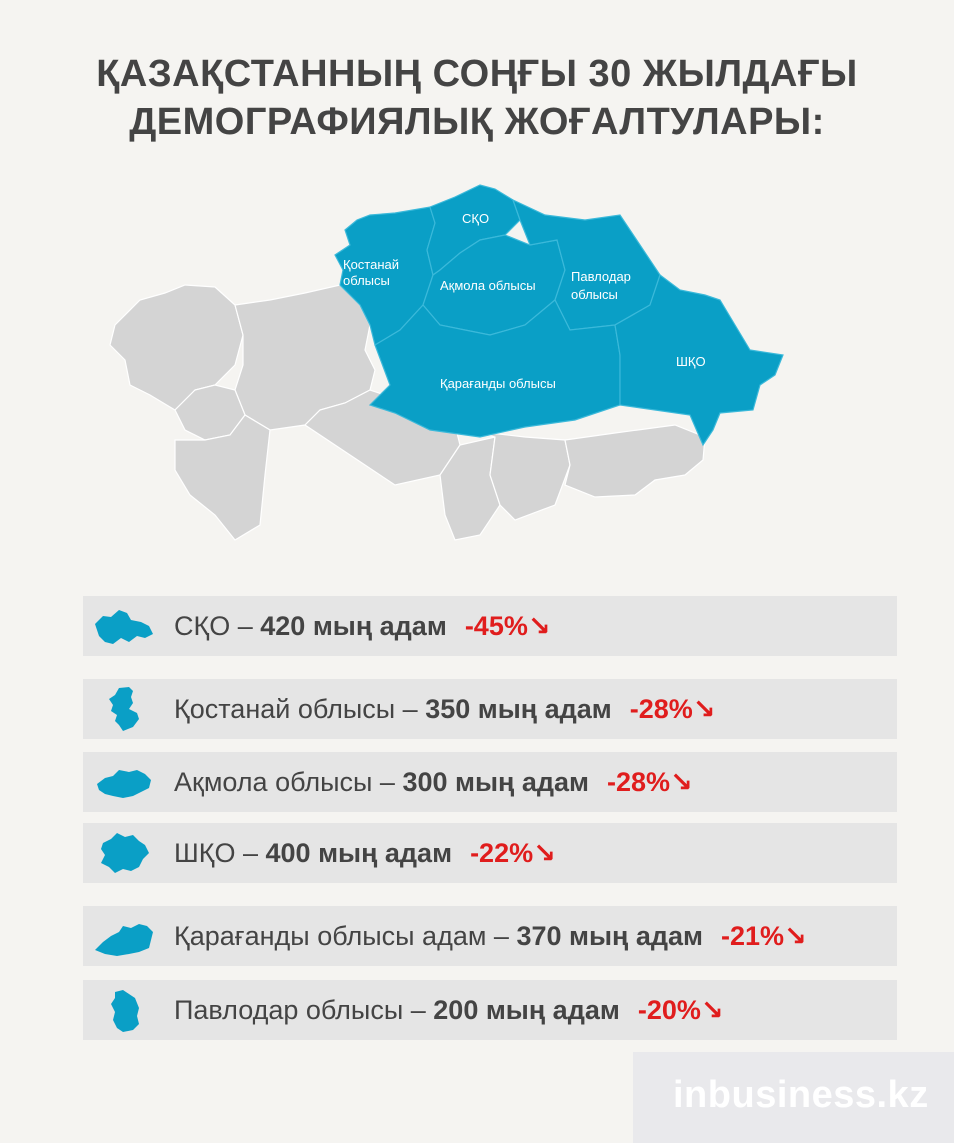 This screenshot has height=1143, width=954. What do you see at coordinates (518, 709) in the screenshot?
I see `loss-value: 350 мың адам` at bounding box center [518, 709].